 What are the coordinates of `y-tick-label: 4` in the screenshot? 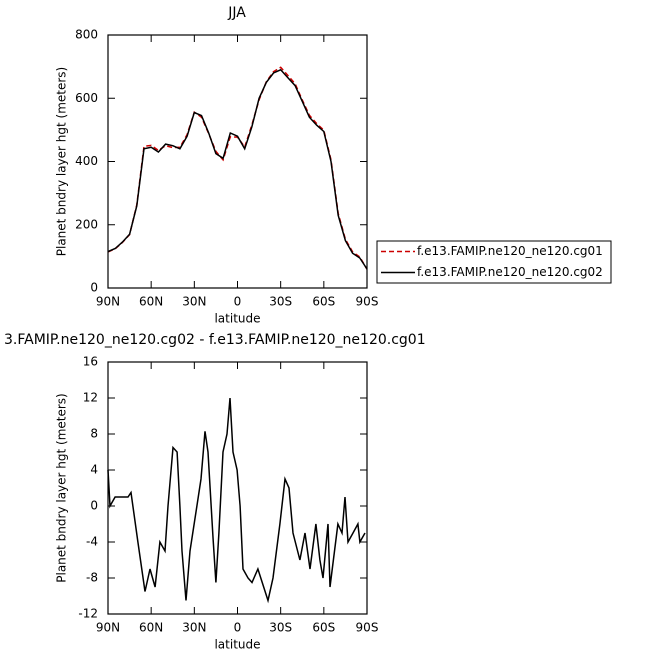 It's located at (94, 470).